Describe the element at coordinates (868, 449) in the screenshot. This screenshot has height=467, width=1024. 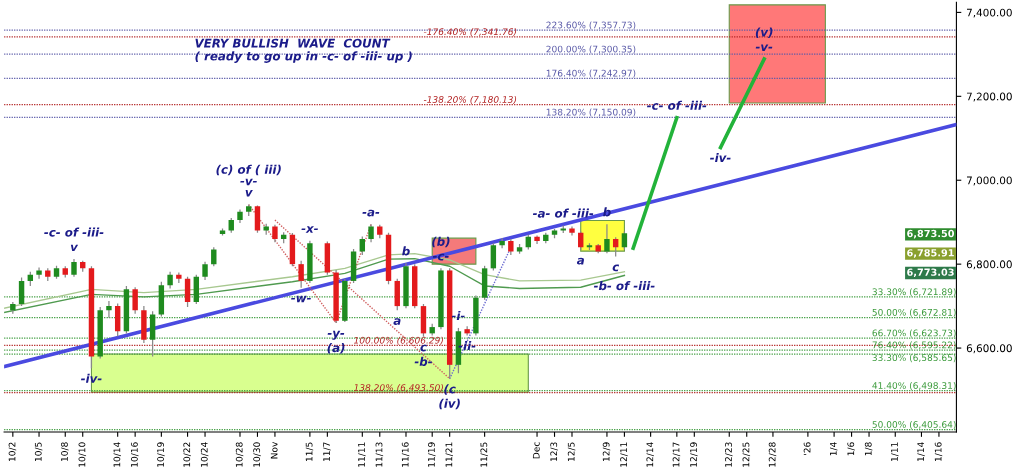
I see `x-tick-label: 1/8` at that location.